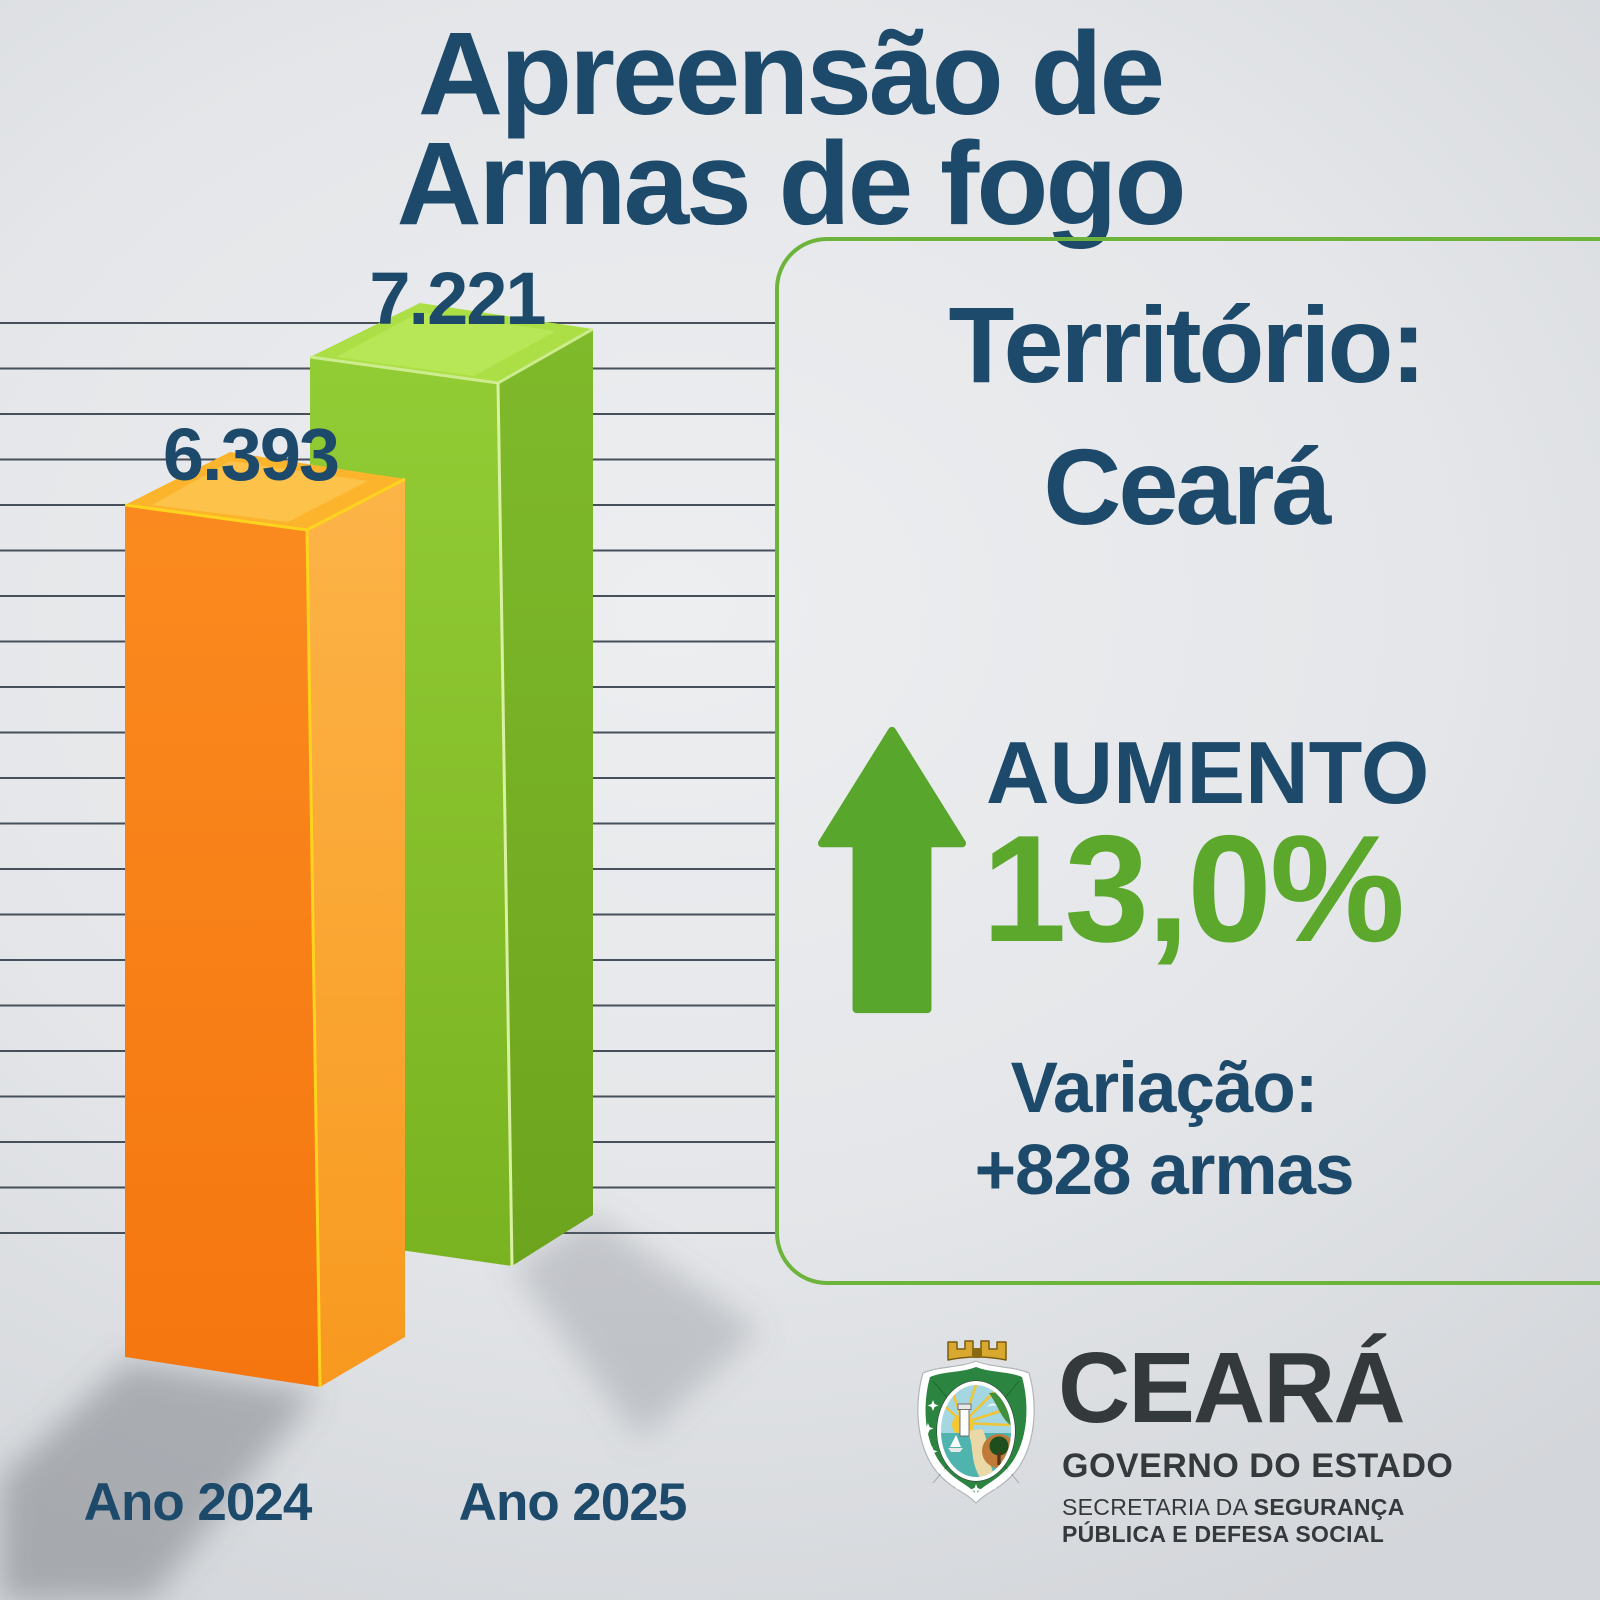 The height and width of the screenshot is (1600, 1600). What do you see at coordinates (198, 1502) in the screenshot?
I see `axis-label-2024: Ano 2024` at bounding box center [198, 1502].